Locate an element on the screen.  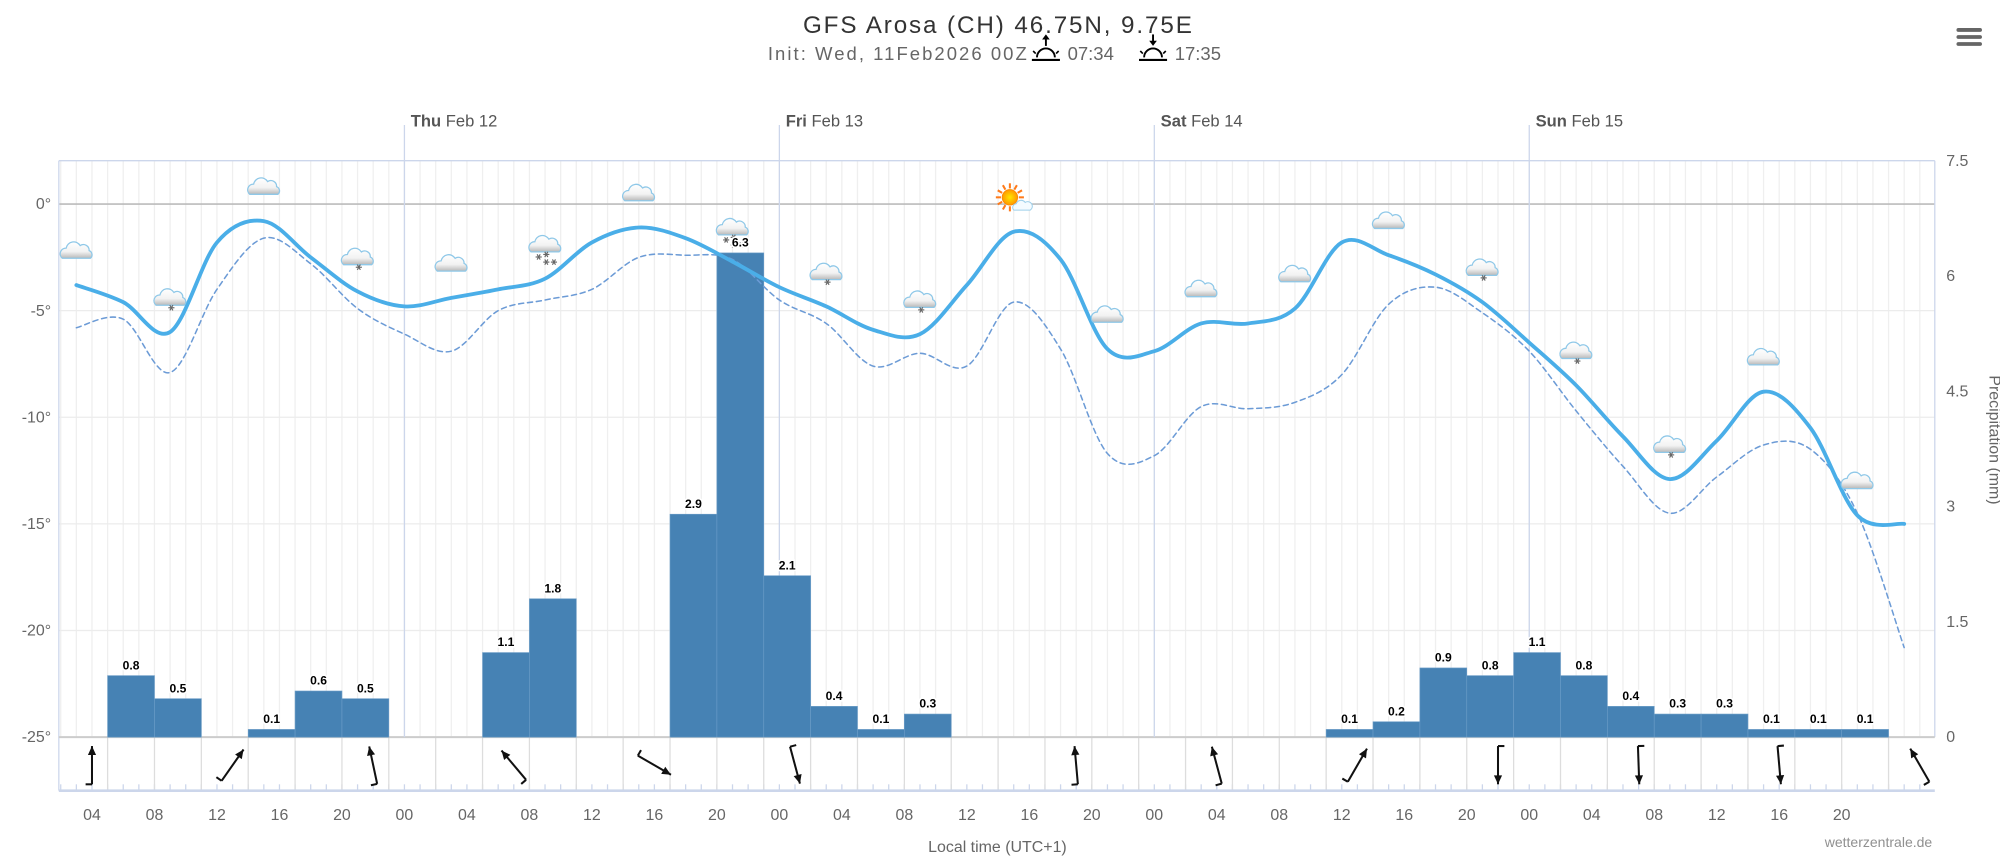
right-axis-tick-label: 4.5 is located at coordinates (1957, 391).